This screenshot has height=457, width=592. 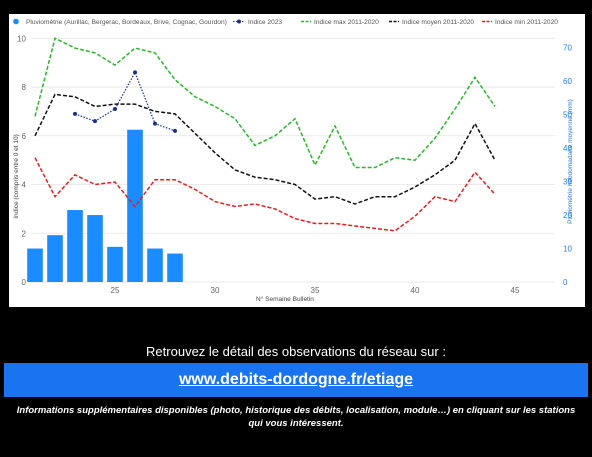 What do you see at coordinates (24, 185) in the screenshot?
I see `y-tick-label: 4` at bounding box center [24, 185].